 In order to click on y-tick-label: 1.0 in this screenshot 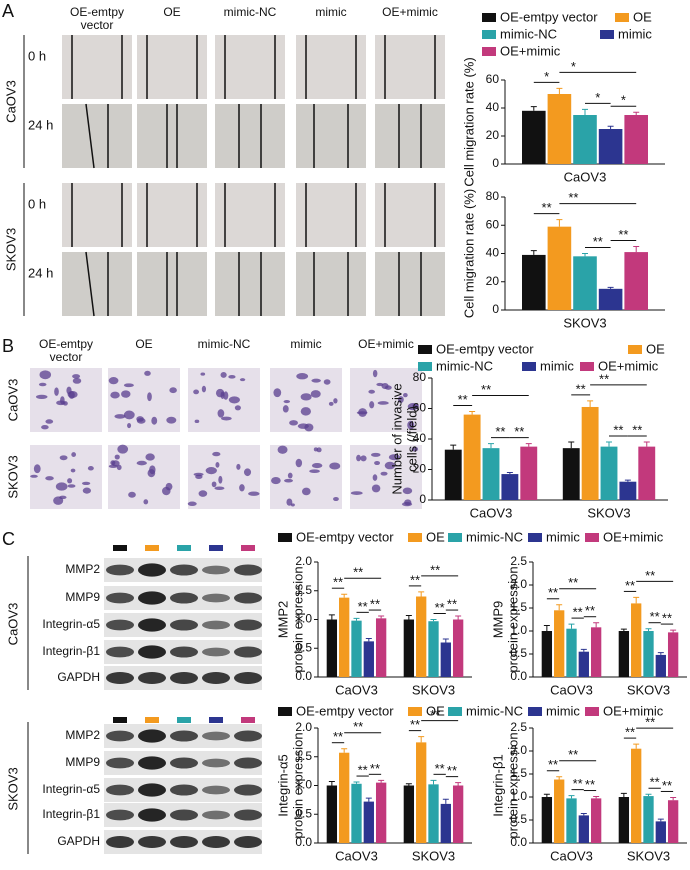, I will do `click(303, 785)`.